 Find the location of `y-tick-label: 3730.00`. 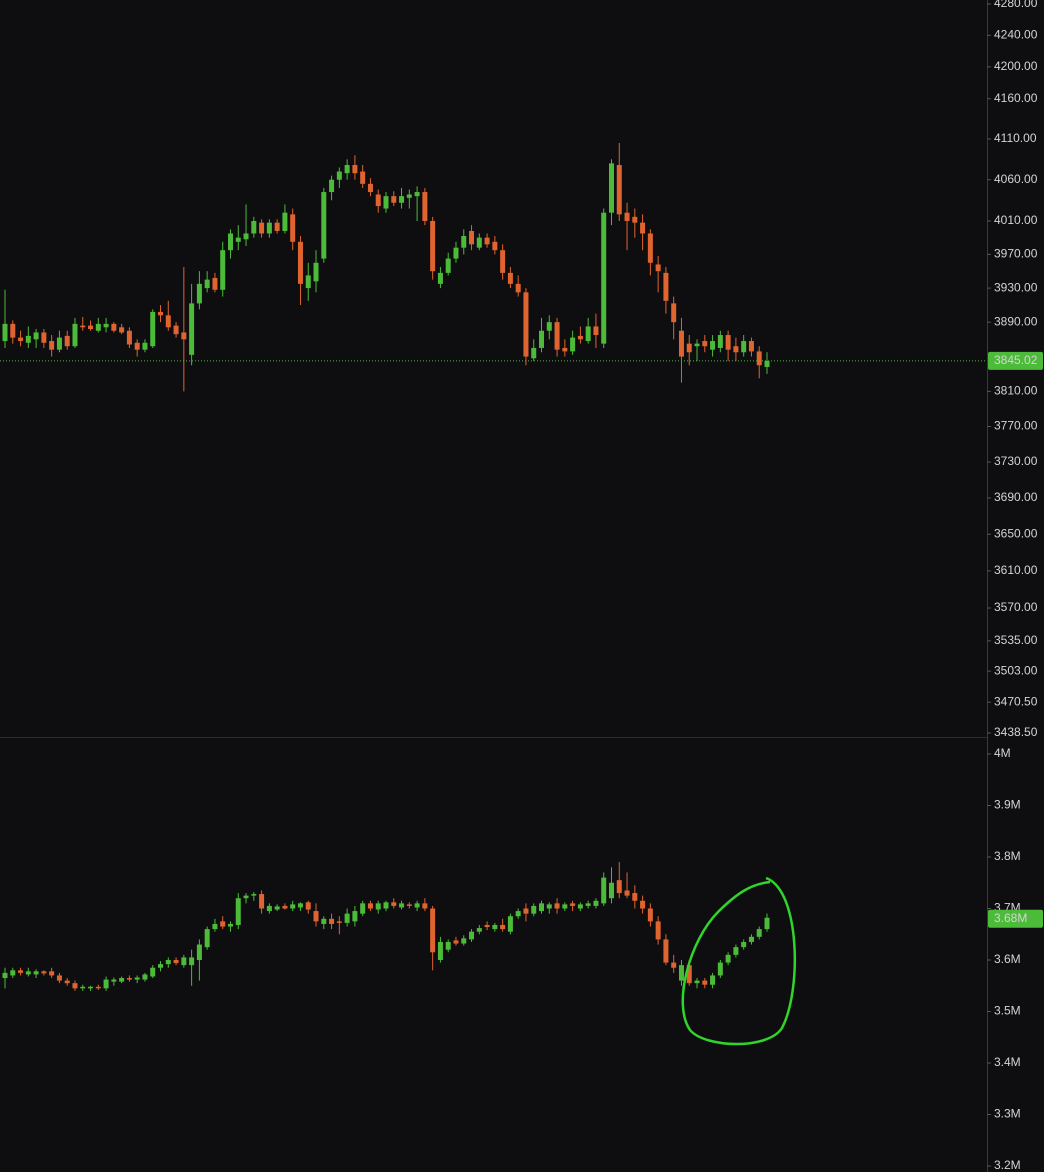

y-tick-label: 3730.00 is located at coordinates (1016, 461).